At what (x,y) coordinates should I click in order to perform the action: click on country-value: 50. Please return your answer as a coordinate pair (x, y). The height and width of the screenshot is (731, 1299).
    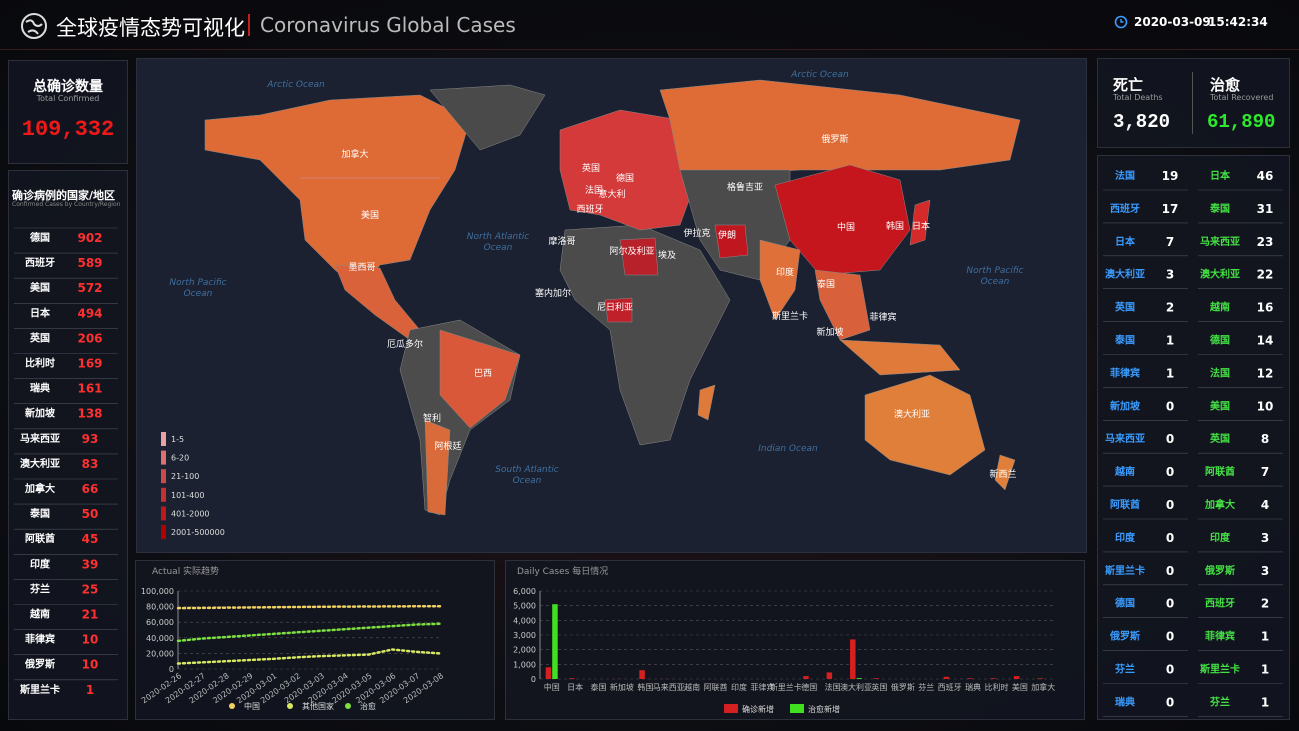
    Looking at the image, I should click on (90, 514).